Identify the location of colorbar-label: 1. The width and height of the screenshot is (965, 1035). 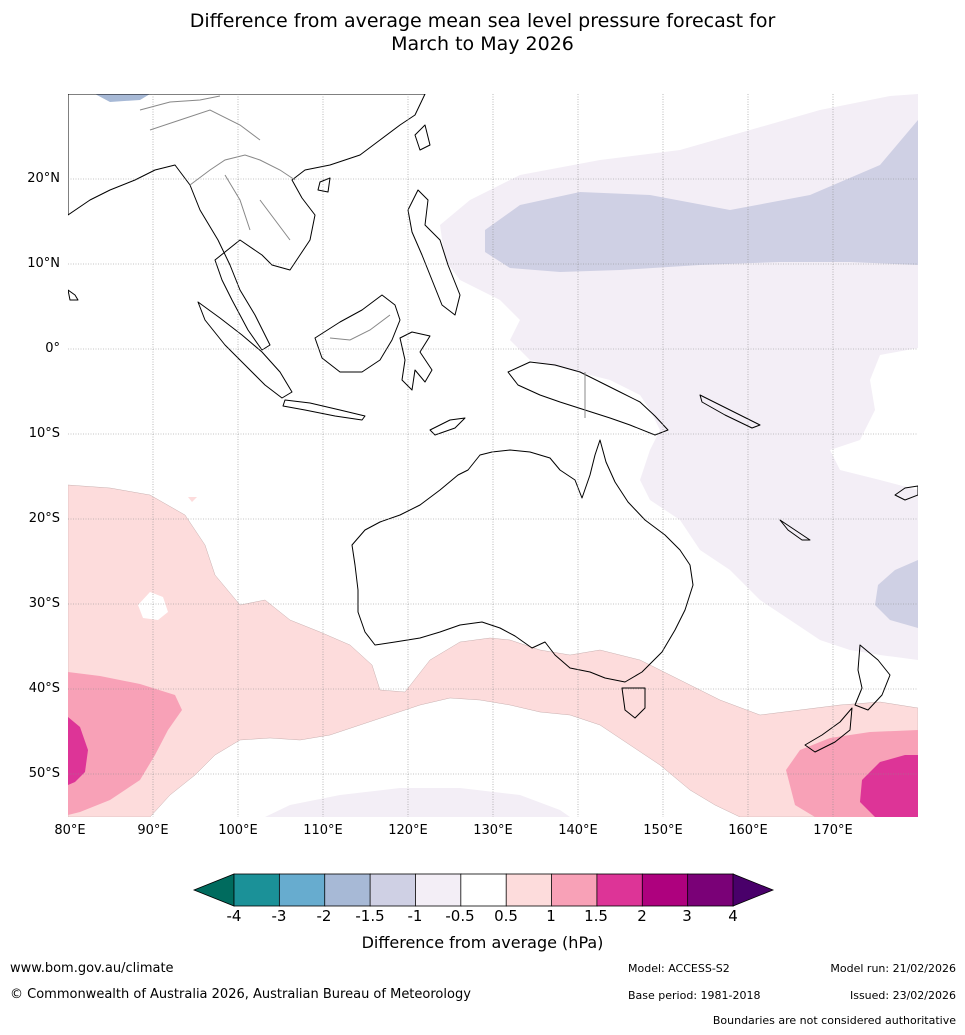
(551, 916).